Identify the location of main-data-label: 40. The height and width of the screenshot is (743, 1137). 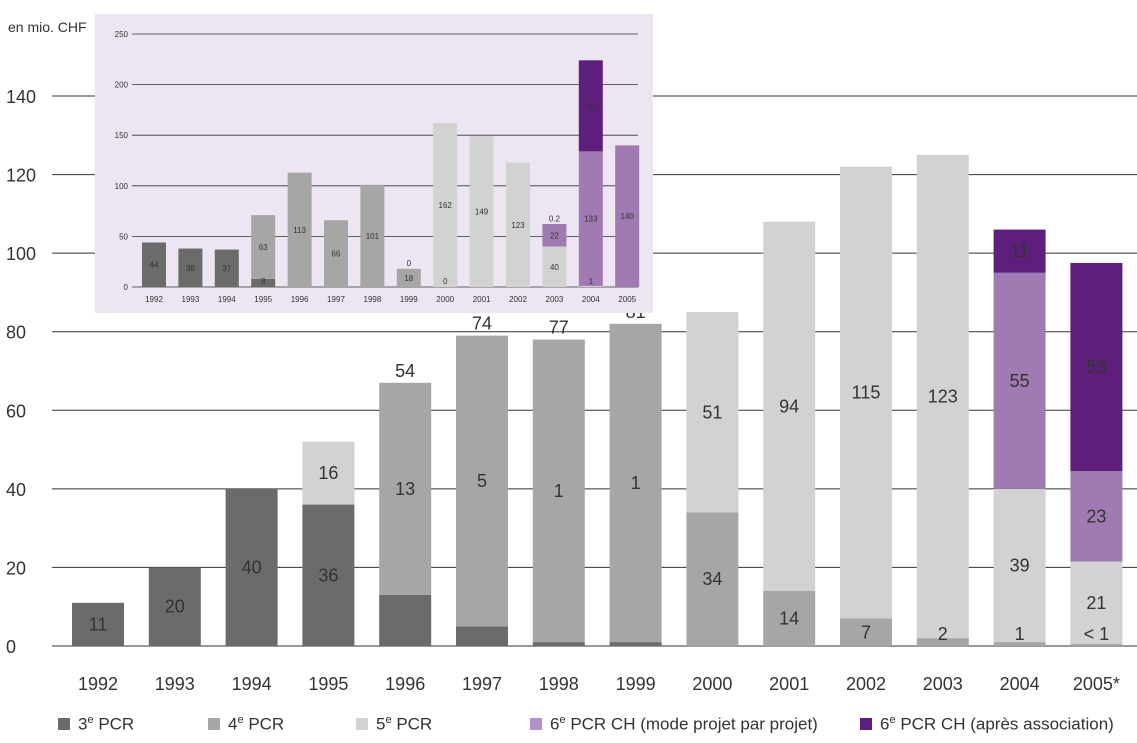
(252, 567).